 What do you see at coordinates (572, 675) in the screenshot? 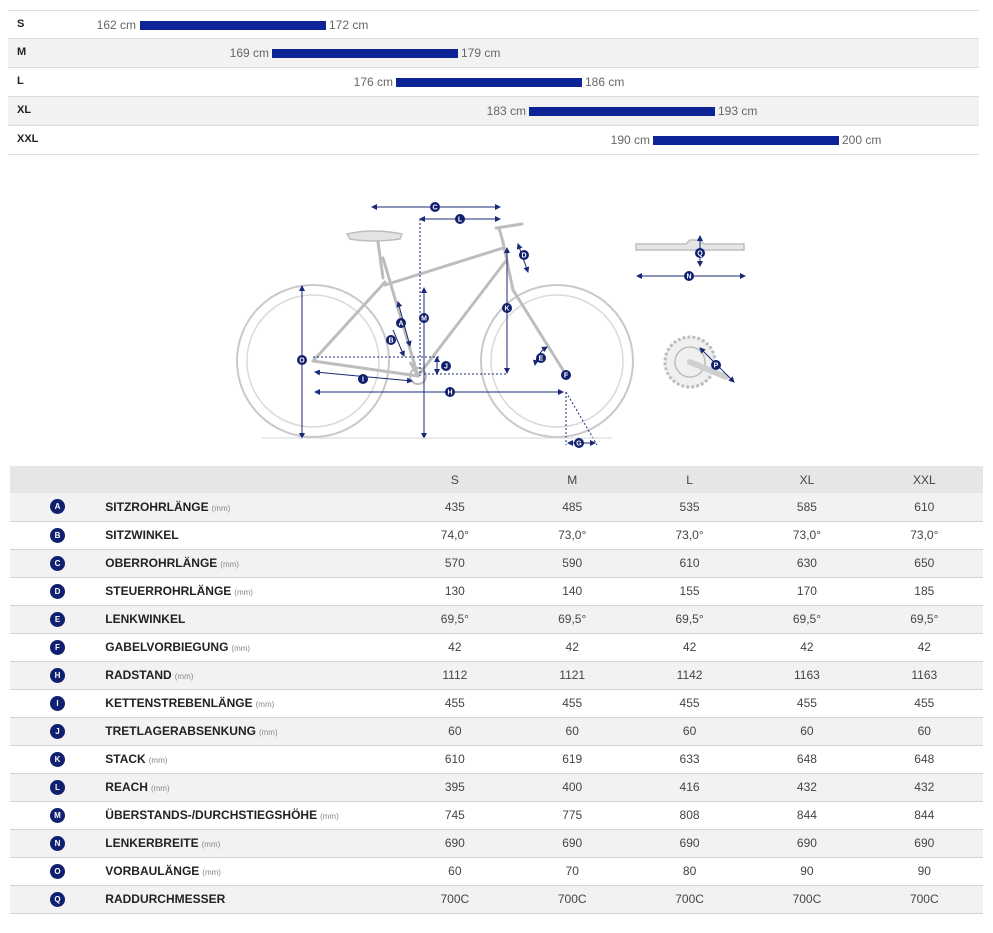
I see `value-cell: 1121` at bounding box center [572, 675].